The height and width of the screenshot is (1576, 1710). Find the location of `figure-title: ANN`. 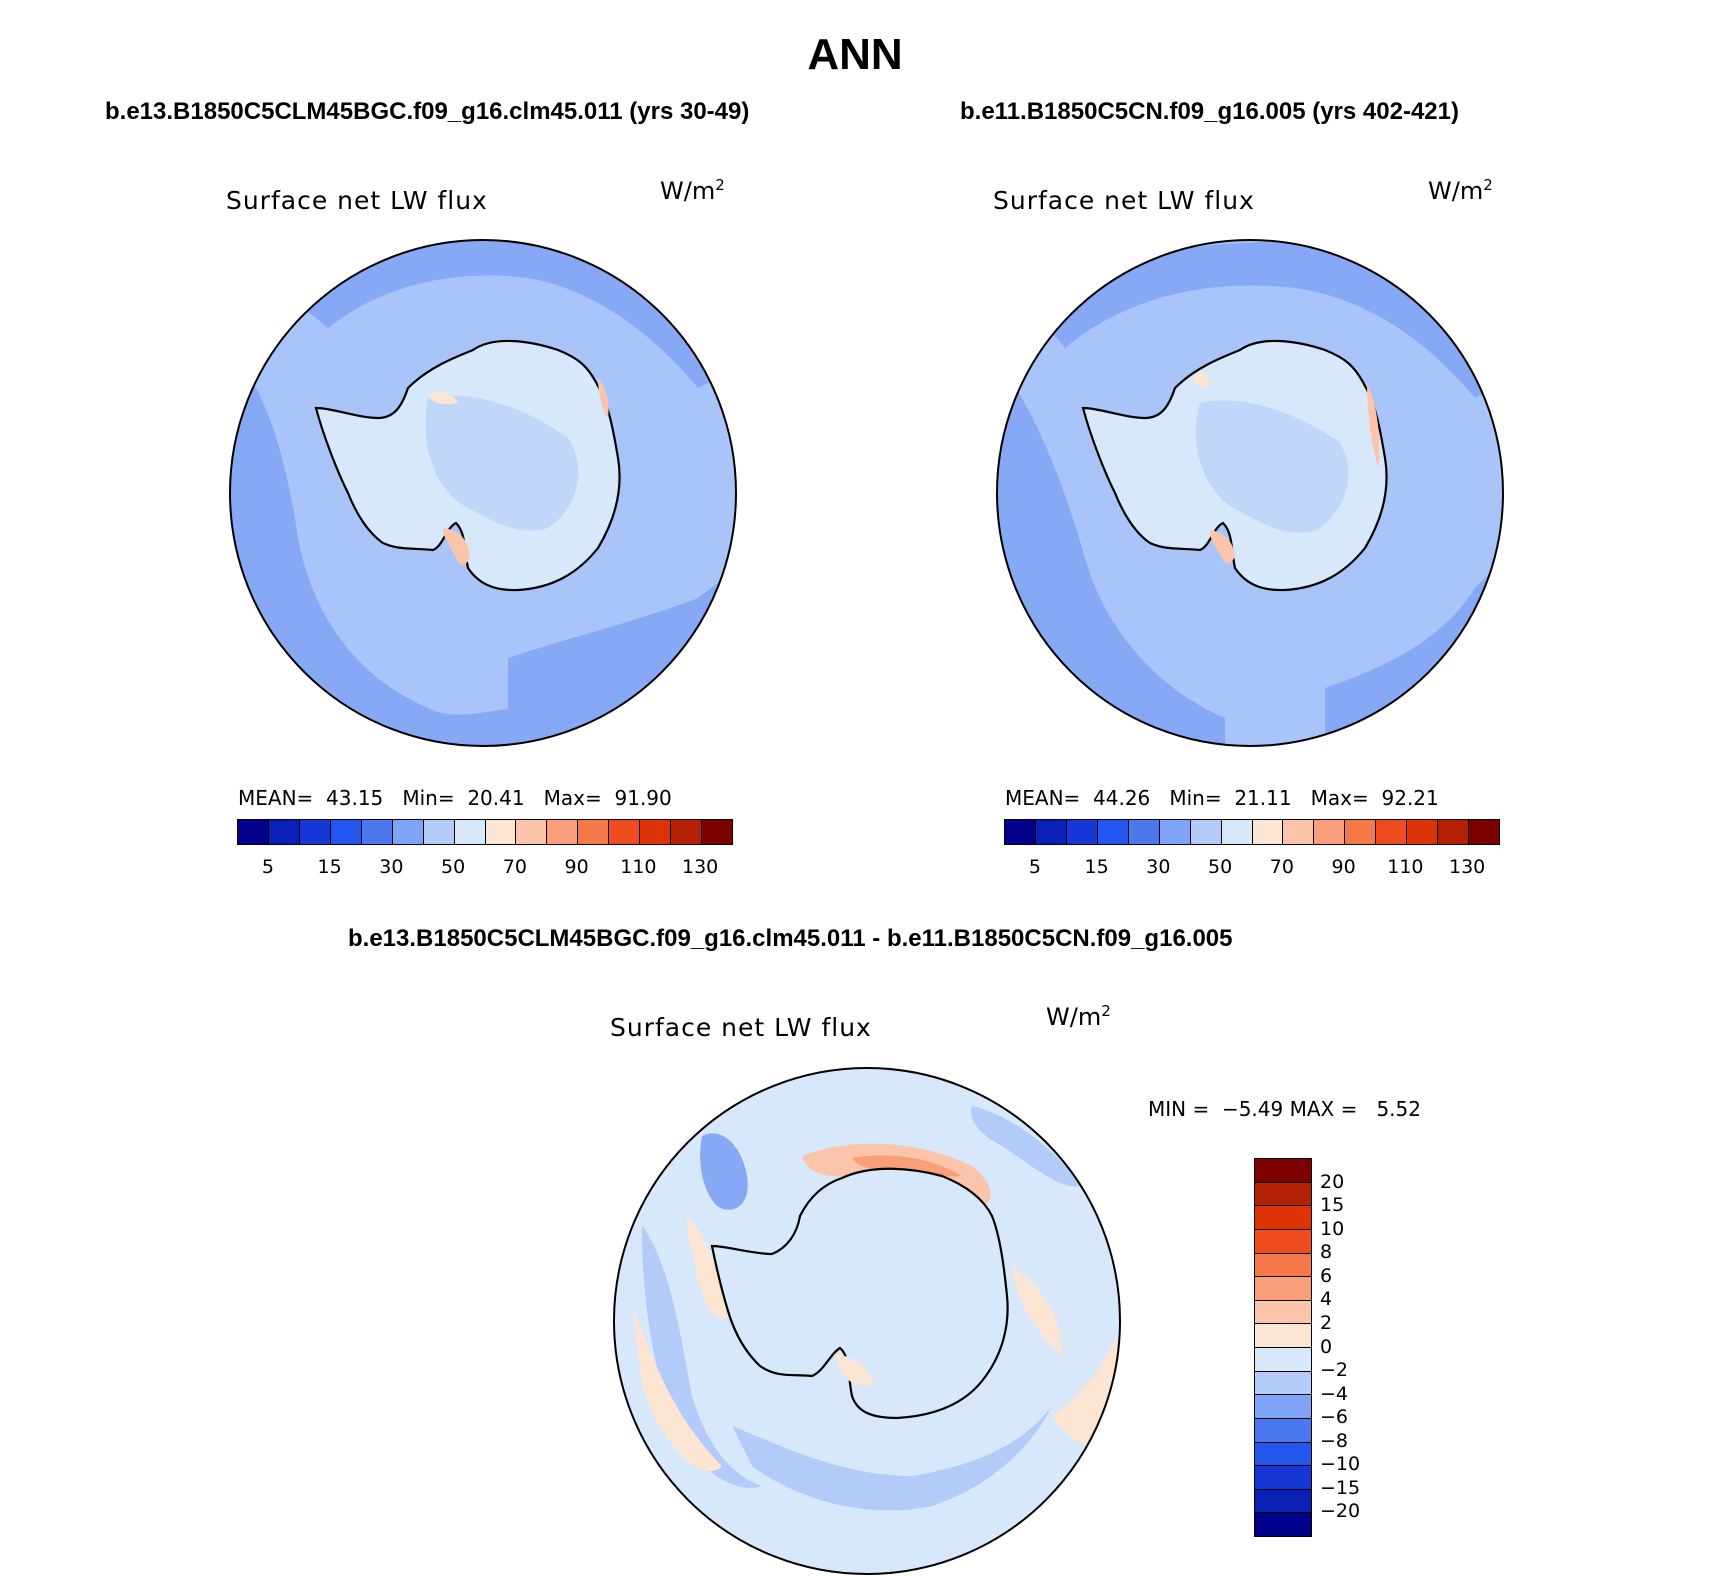

figure-title: ANN is located at coordinates (855, 54).